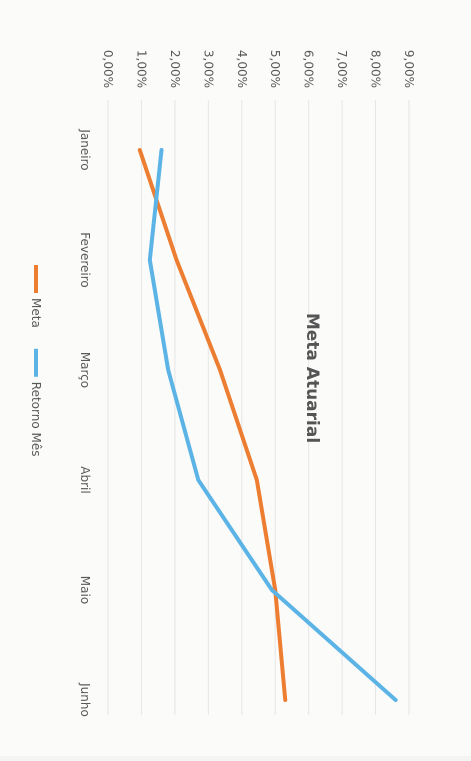 This screenshot has width=471, height=761. I want to click on legend-label: Retorno Mês, so click(36, 419).